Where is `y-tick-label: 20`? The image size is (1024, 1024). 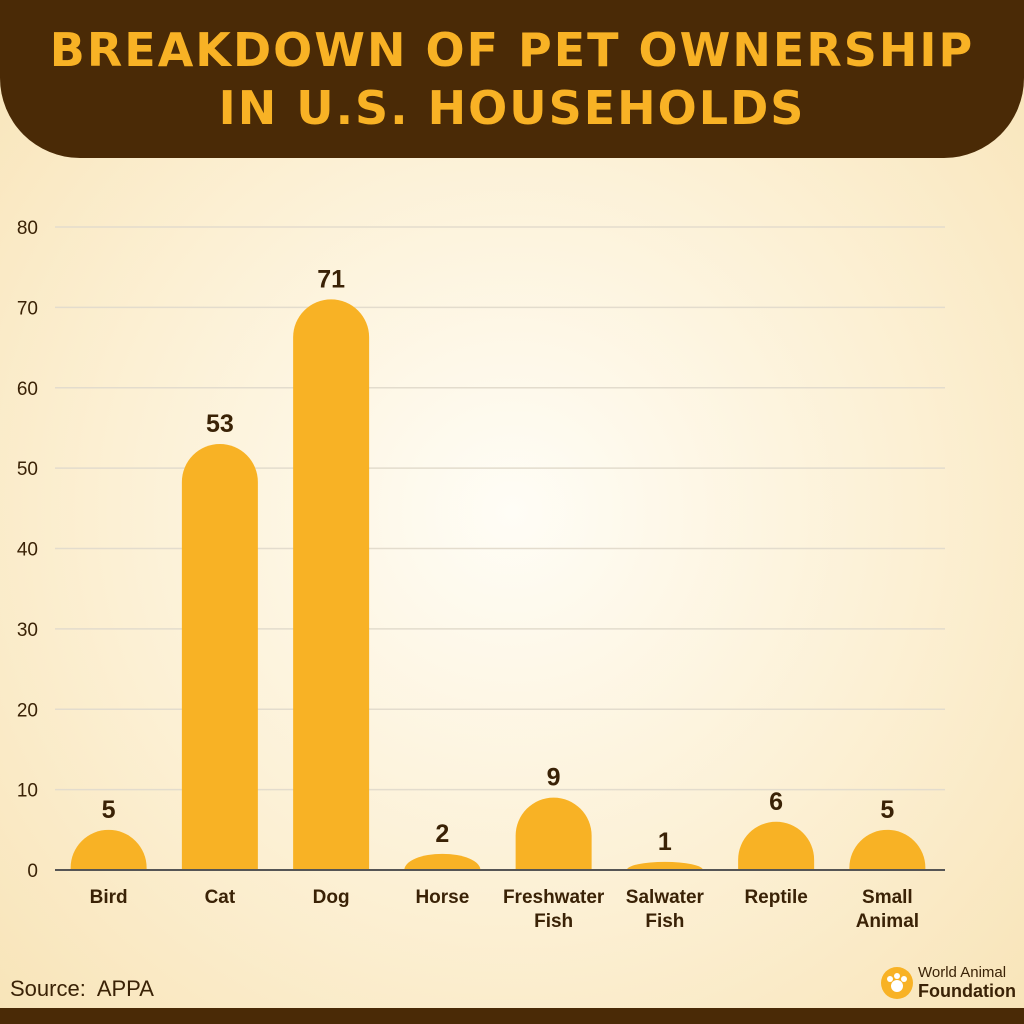
y-tick-label: 20 is located at coordinates (27, 710).